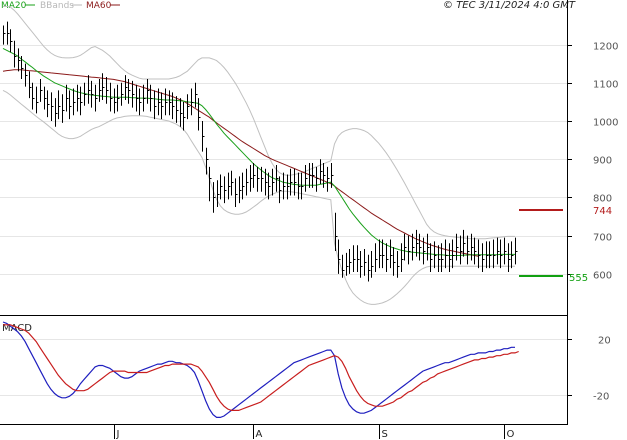 This screenshot has height=440, width=627. Describe the element at coordinates (602, 276) in the screenshot. I see `price-tick-label: 600` at that location.